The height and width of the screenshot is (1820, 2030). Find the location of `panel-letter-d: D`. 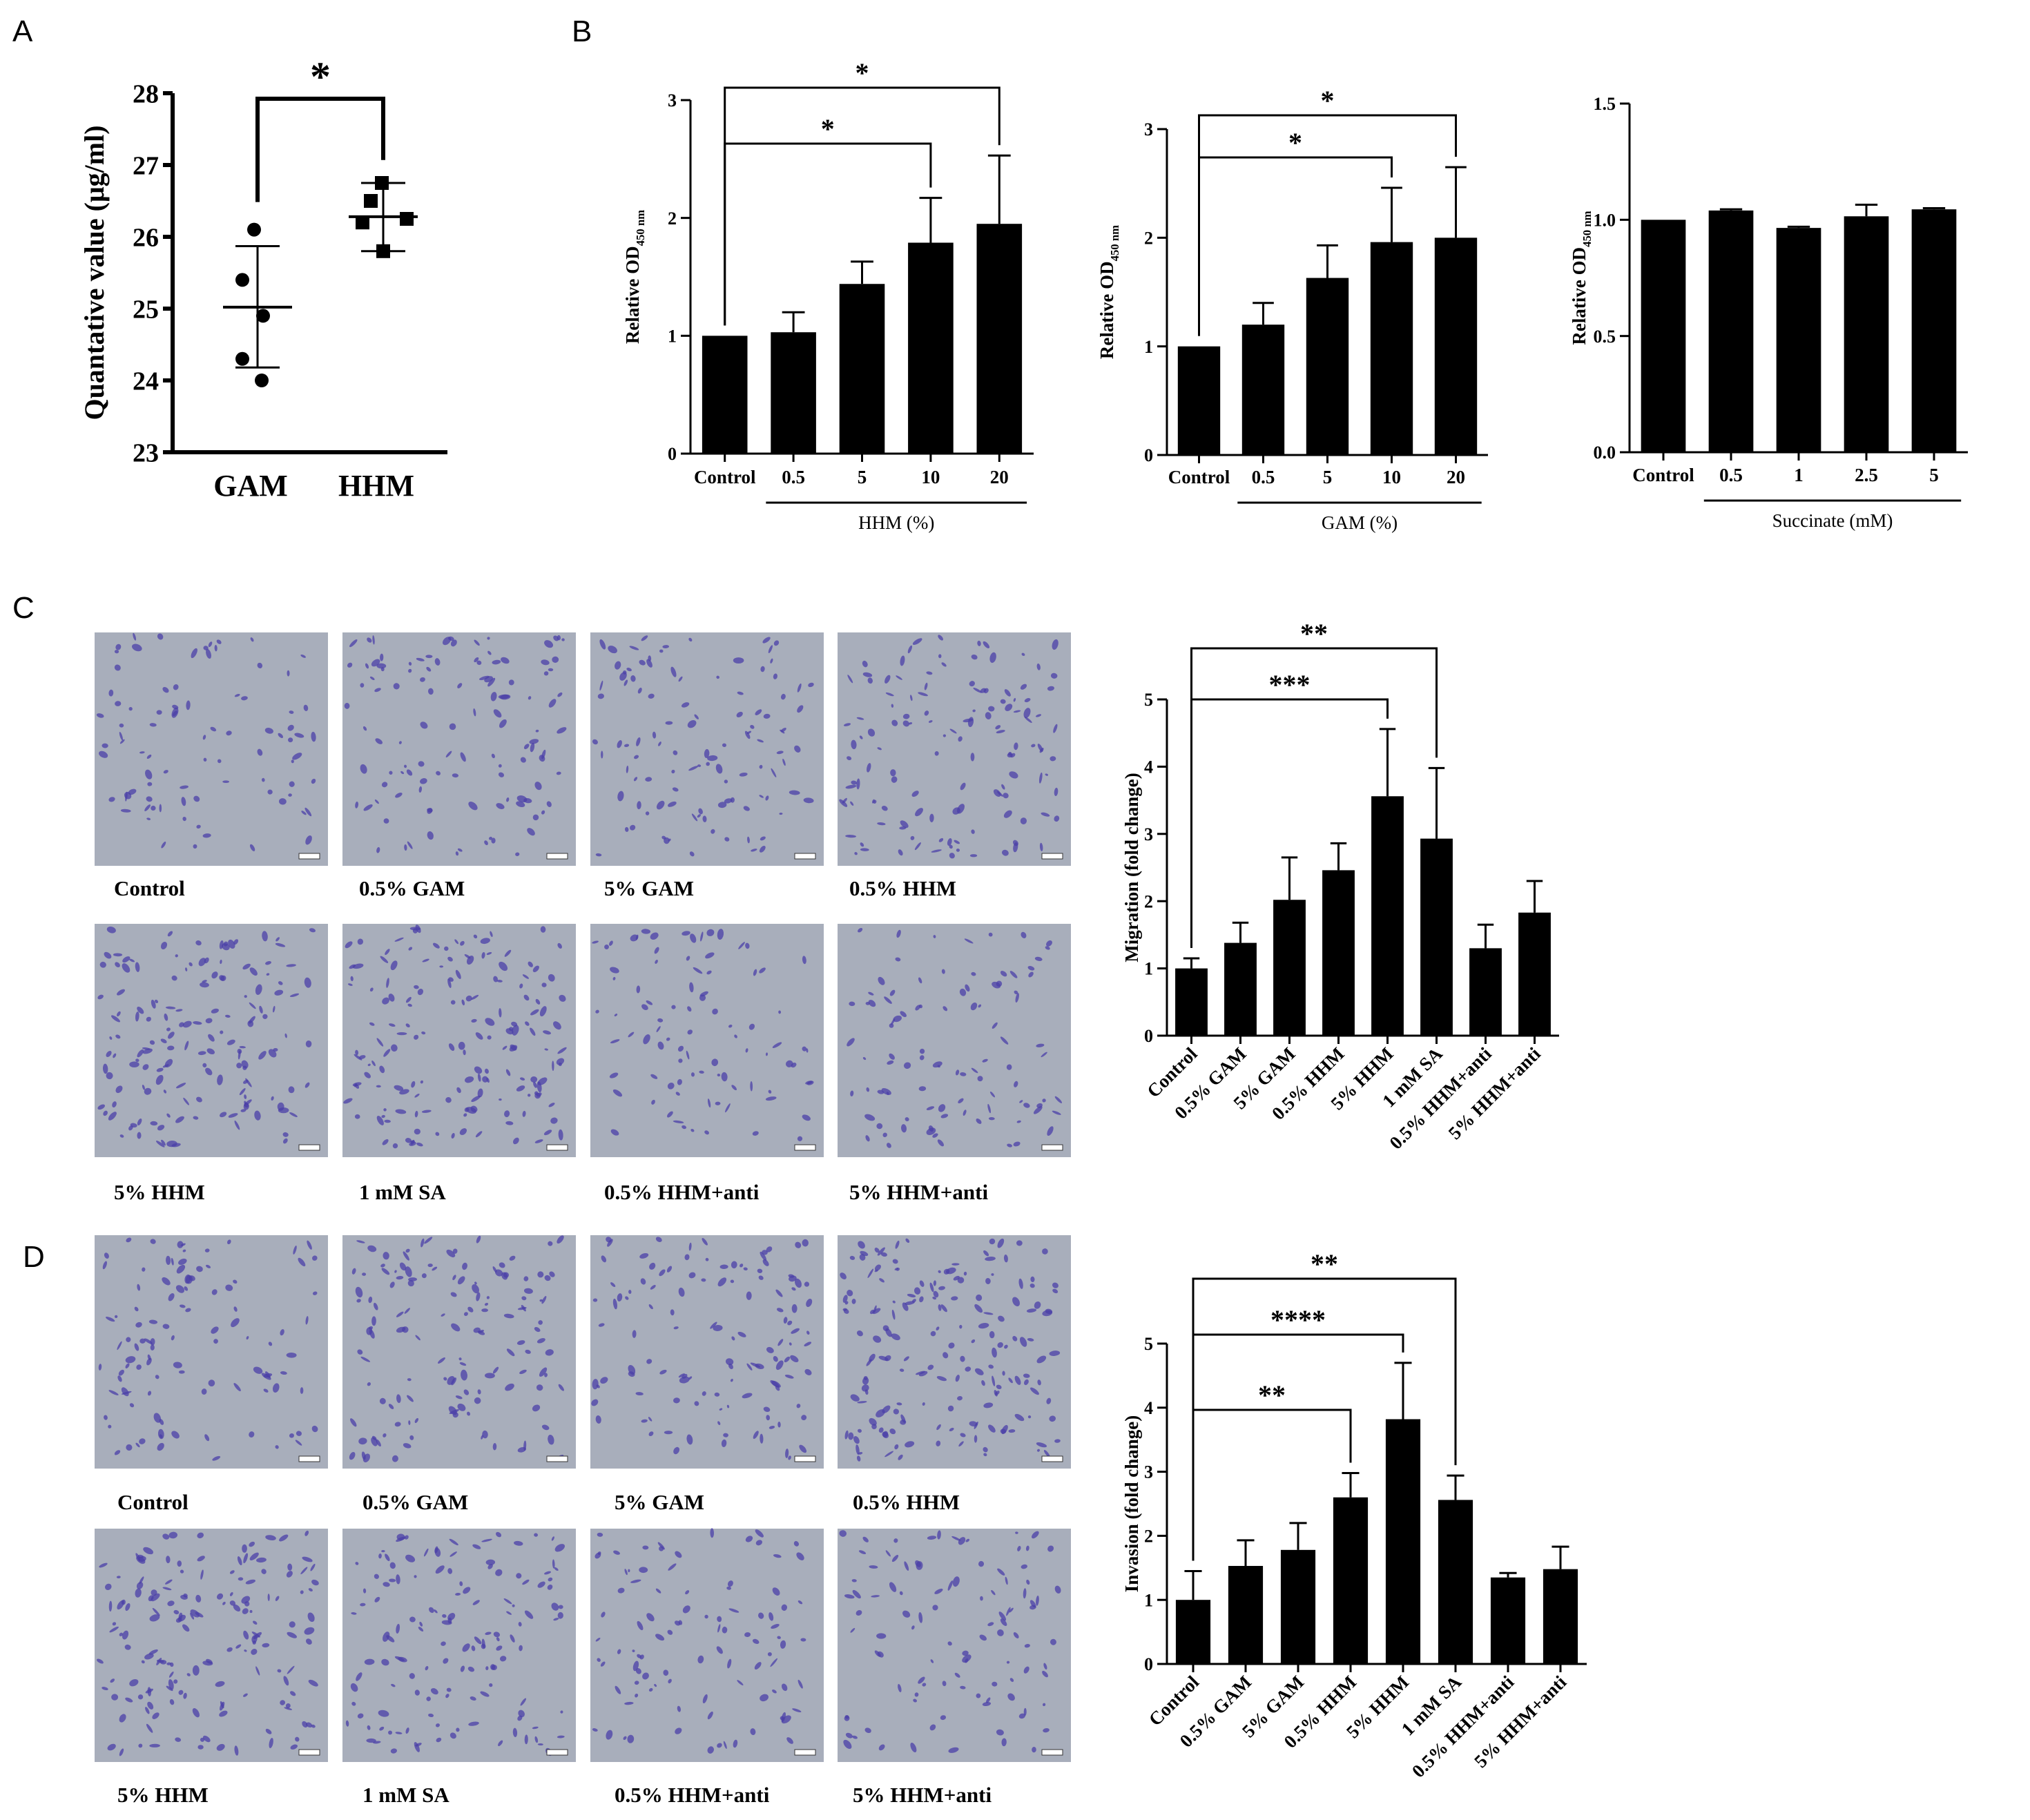

panel-letter-d: D is located at coordinates (34, 1257).